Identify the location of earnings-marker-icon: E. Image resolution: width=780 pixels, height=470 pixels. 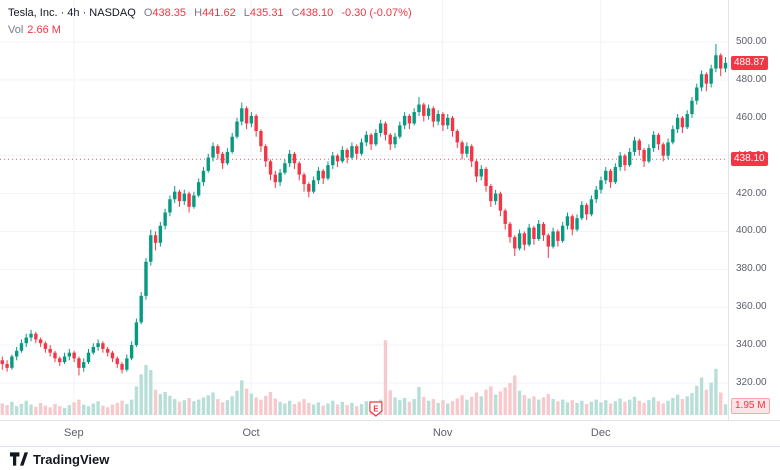
(376, 409).